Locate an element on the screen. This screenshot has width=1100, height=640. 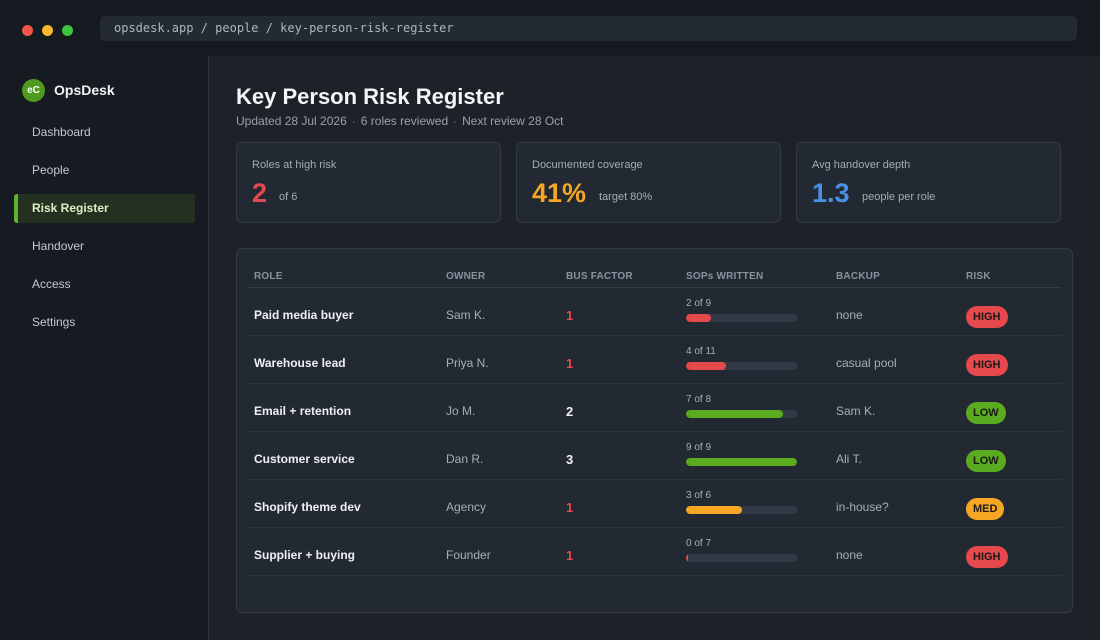
column-header-backup: BACKUP is located at coordinates (858, 276).